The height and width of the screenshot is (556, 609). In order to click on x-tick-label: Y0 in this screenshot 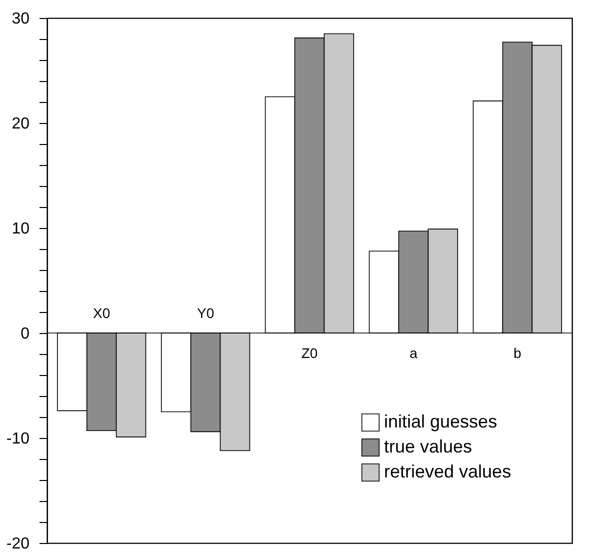, I will do `click(205, 313)`.